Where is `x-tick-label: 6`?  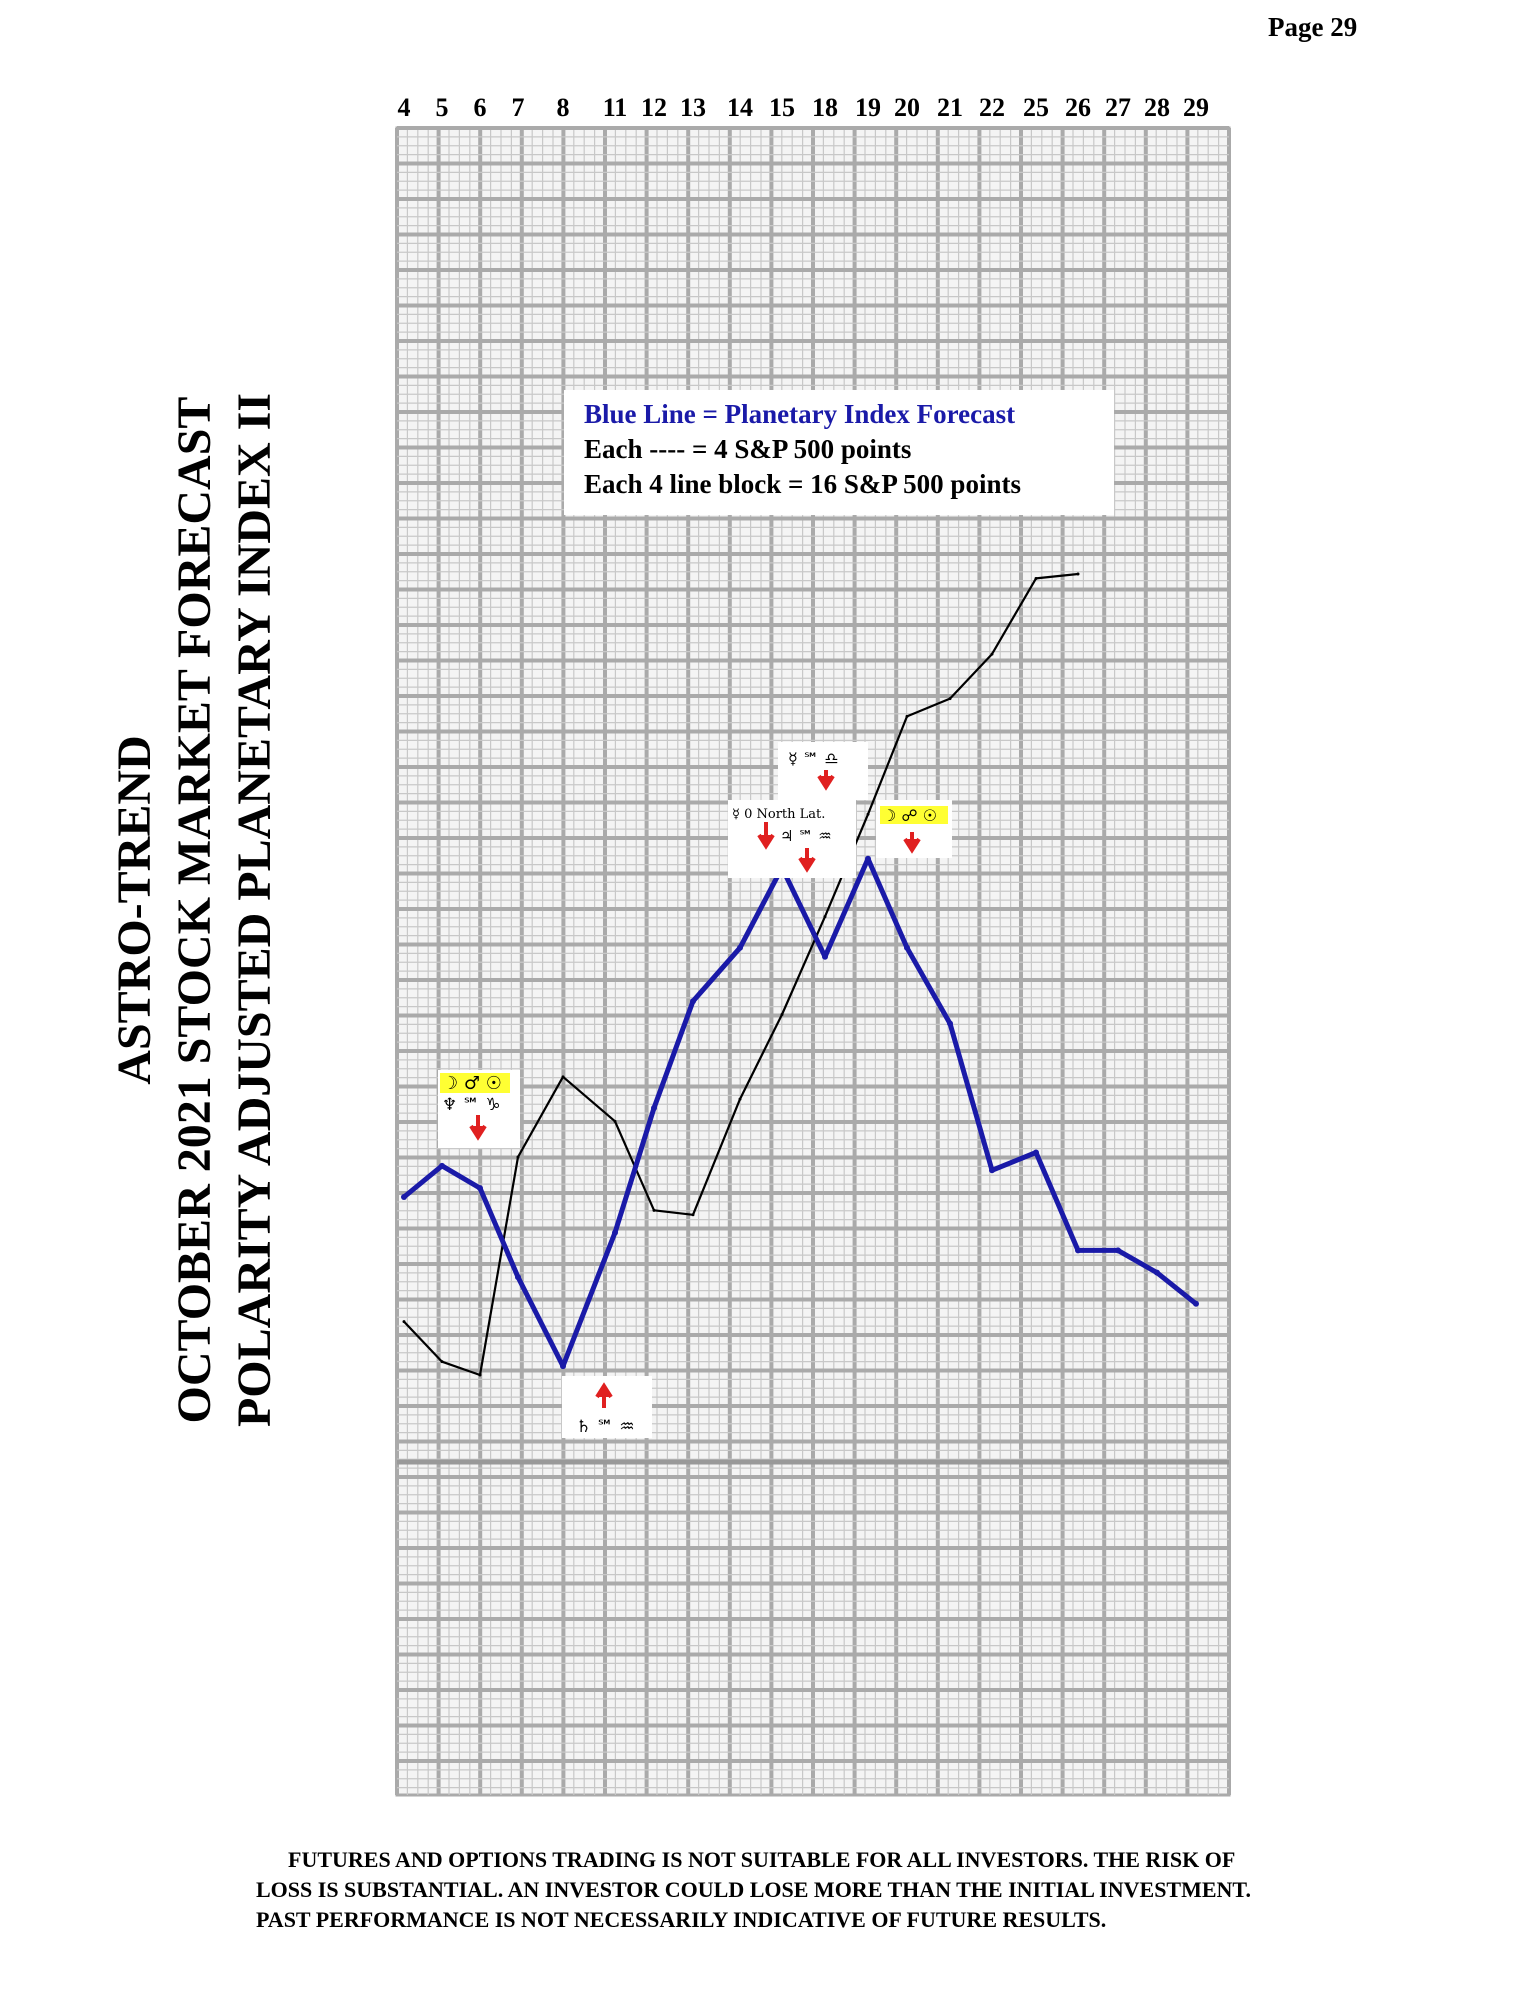 x-tick-label: 6 is located at coordinates (480, 107).